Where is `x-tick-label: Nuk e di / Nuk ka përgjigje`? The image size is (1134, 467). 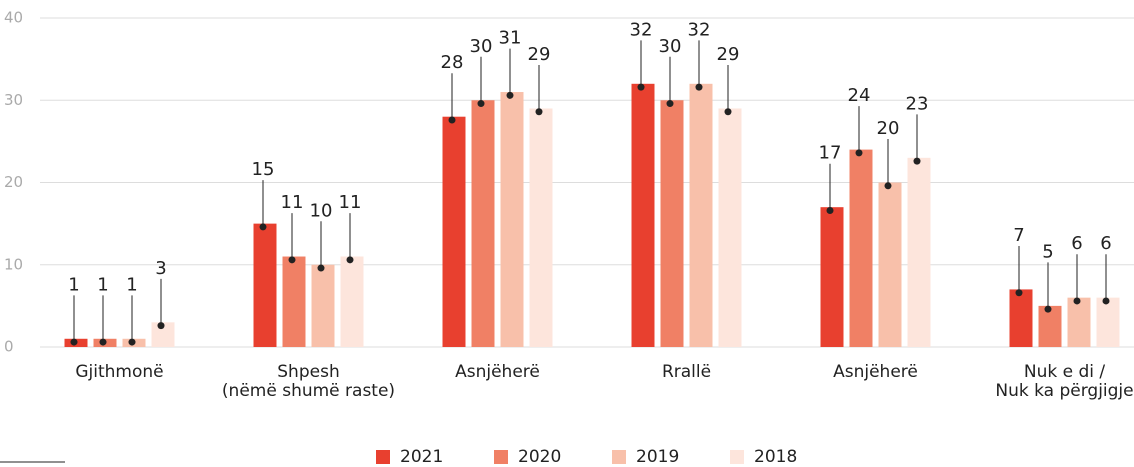
x-tick-label: Nuk e di / Nuk ka përgjigje is located at coordinates (1064, 381).